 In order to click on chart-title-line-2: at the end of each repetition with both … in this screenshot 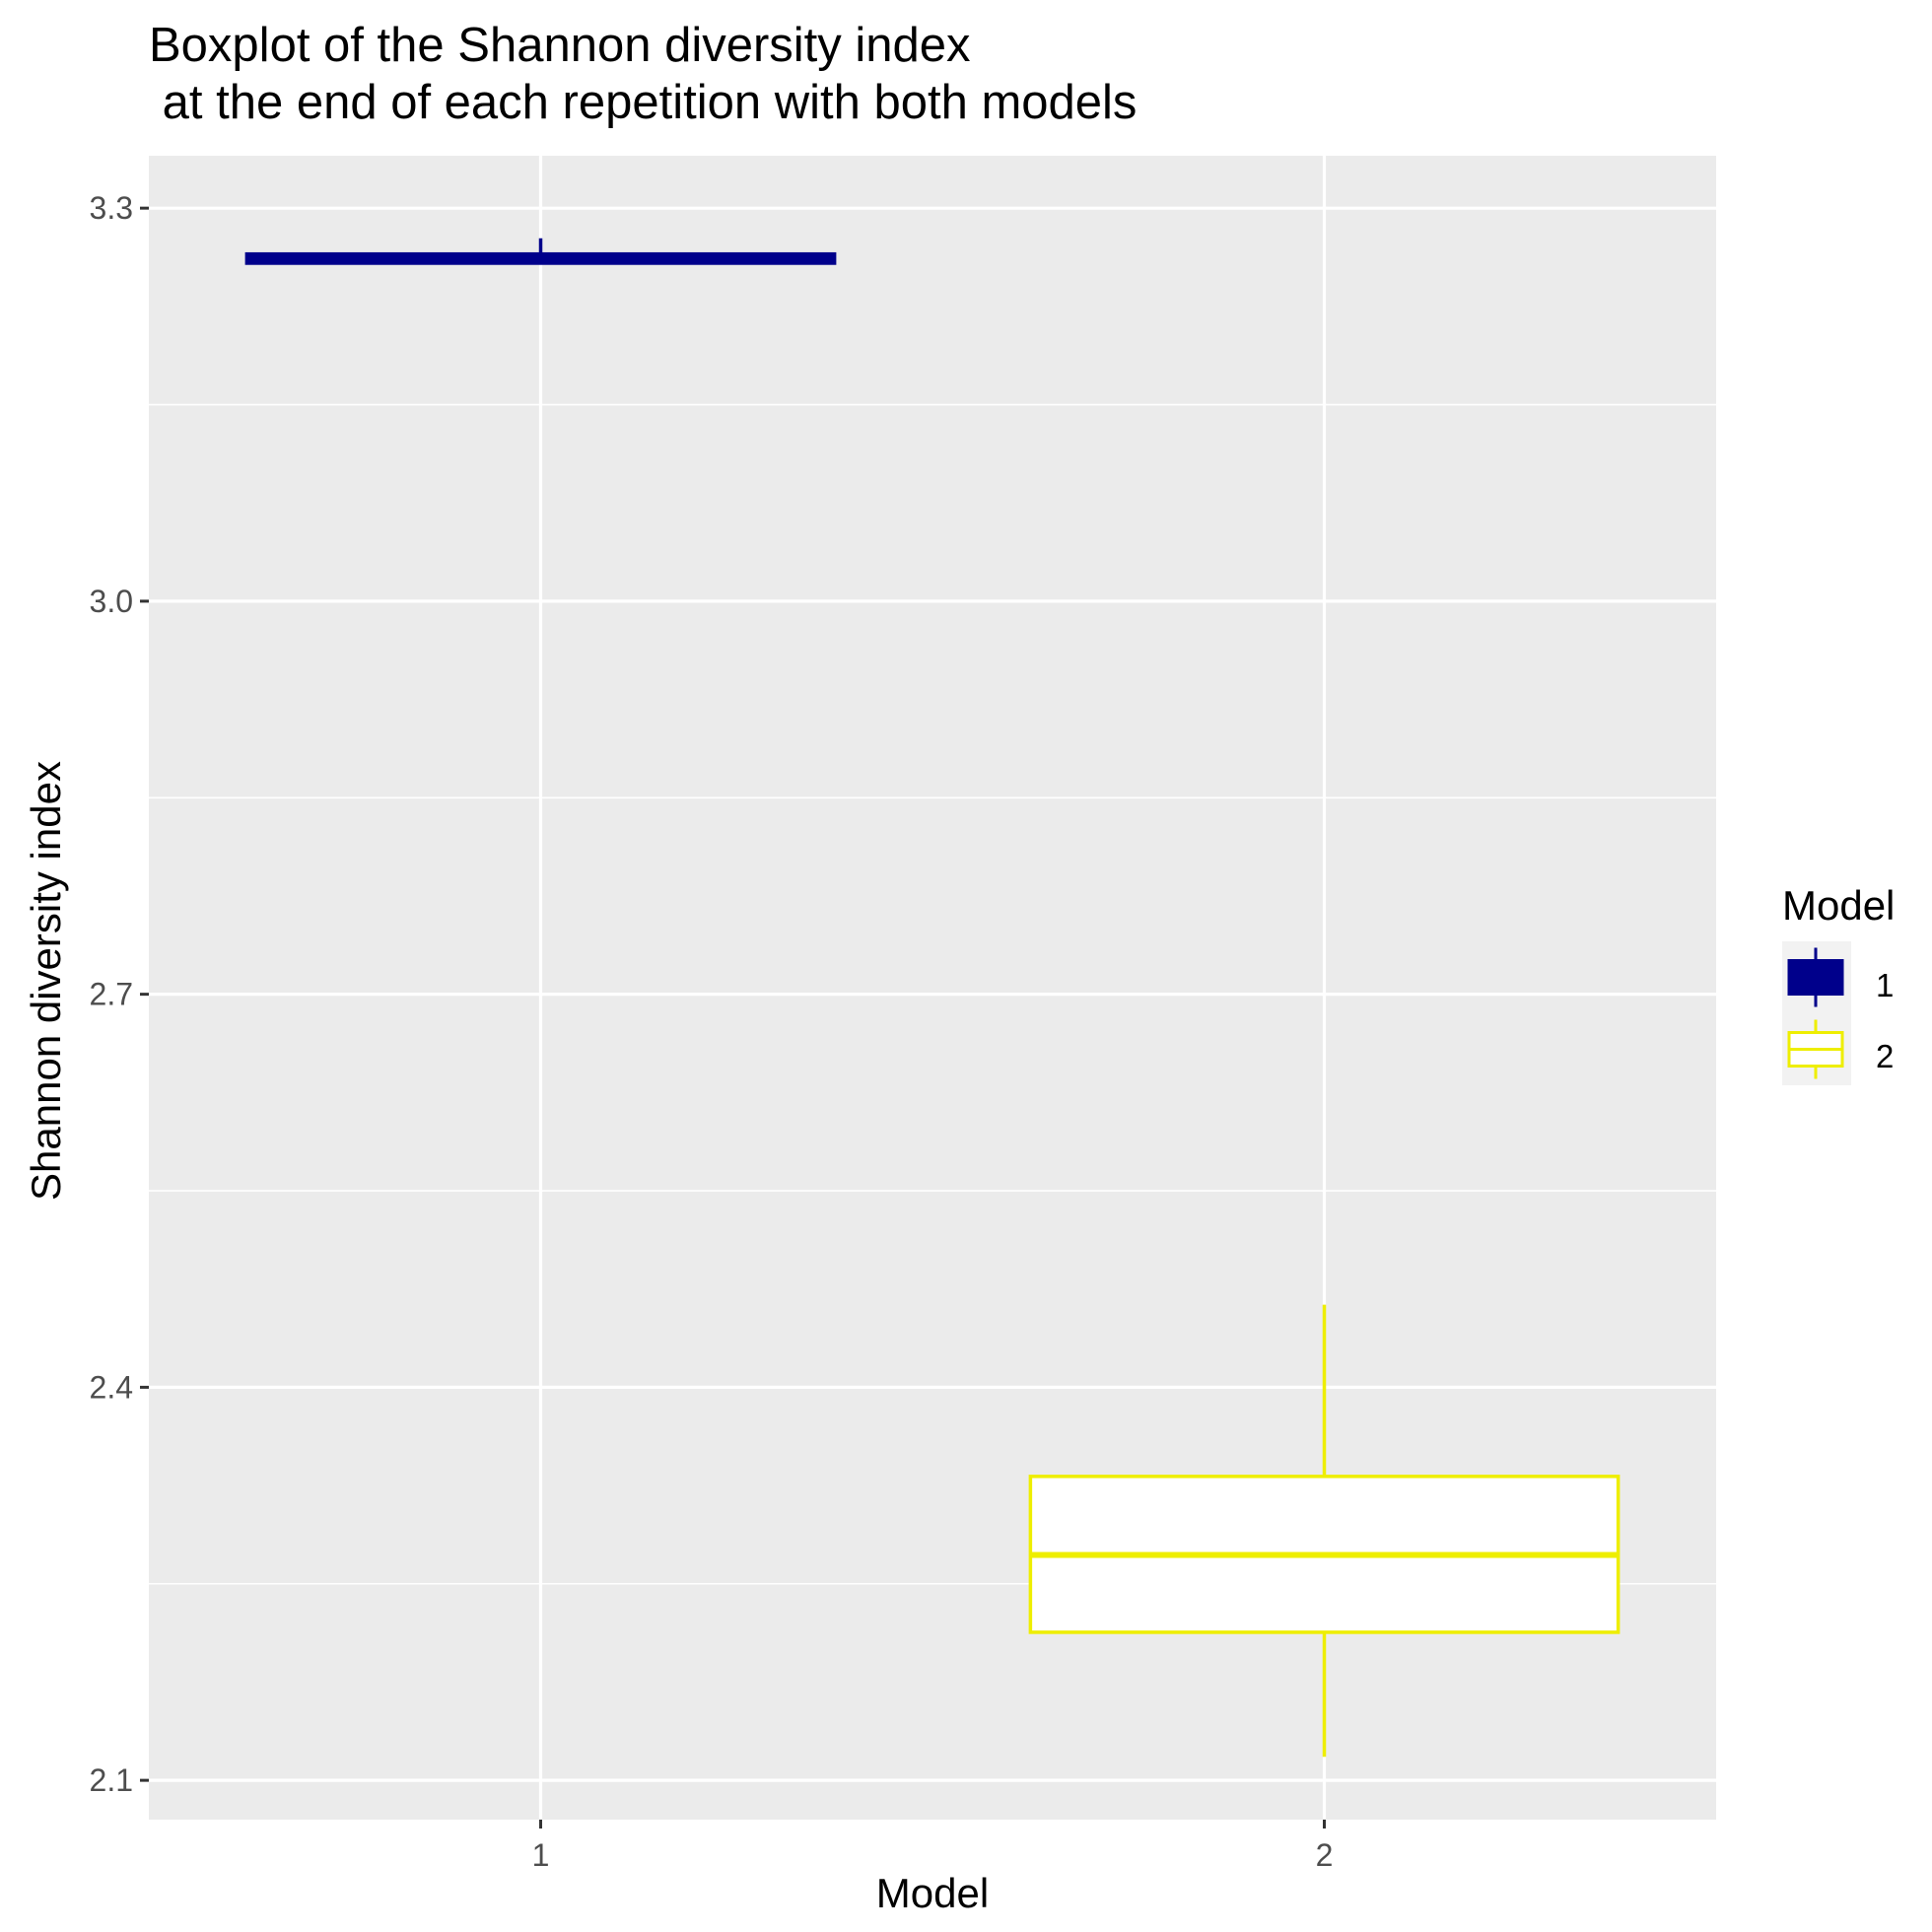, I will do `click(643, 102)`.